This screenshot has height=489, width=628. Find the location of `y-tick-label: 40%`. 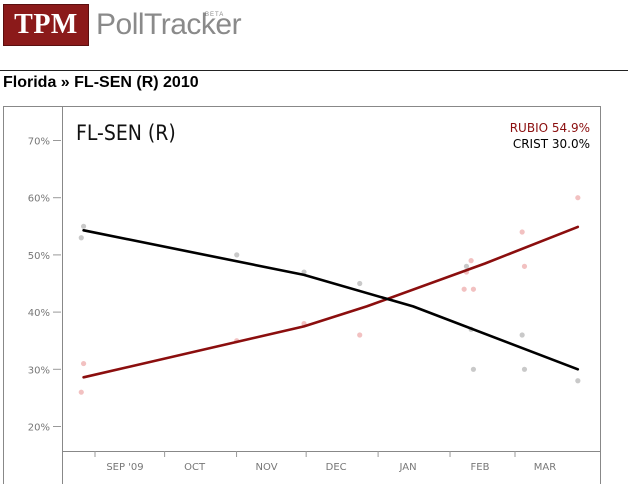

y-tick-label: 40% is located at coordinates (39, 313).